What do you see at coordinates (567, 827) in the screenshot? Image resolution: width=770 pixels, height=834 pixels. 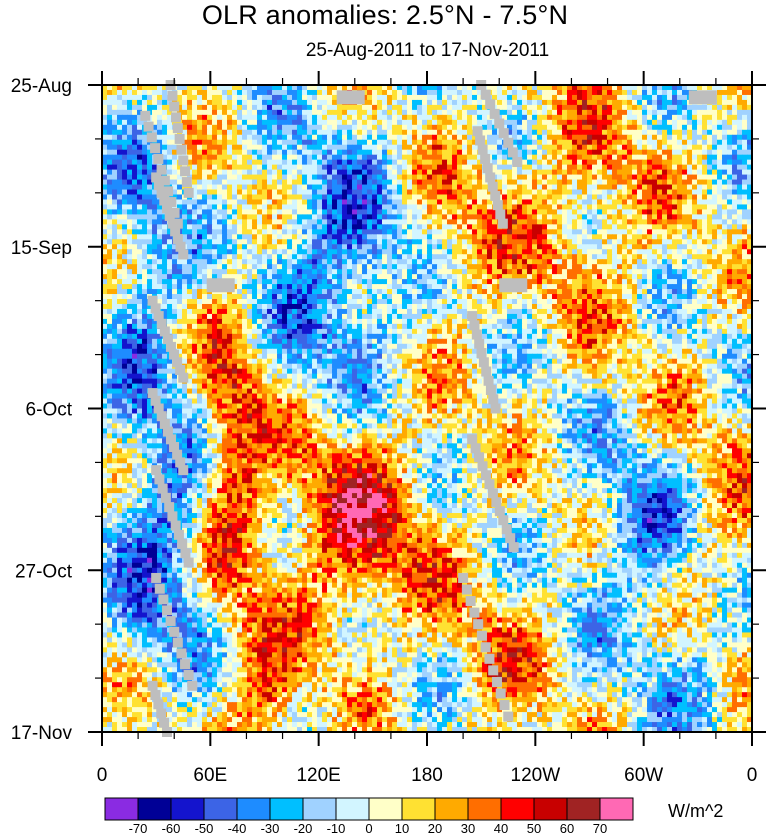 I see `colorbar-tick-label: 60` at bounding box center [567, 827].